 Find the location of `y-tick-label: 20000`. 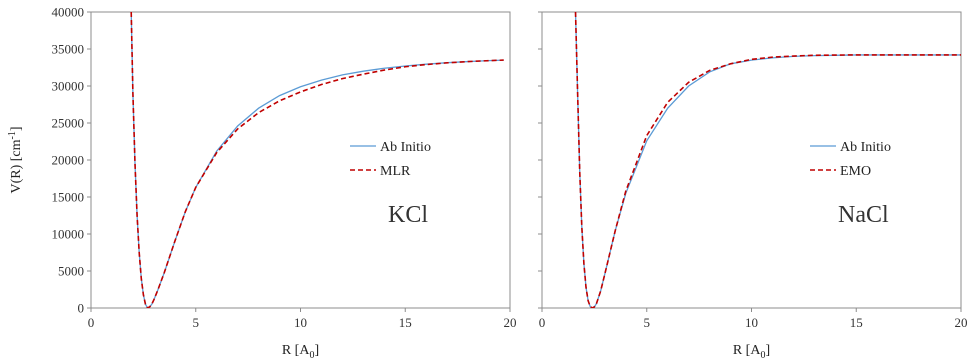

y-tick-label: 20000 is located at coordinates (68, 160).